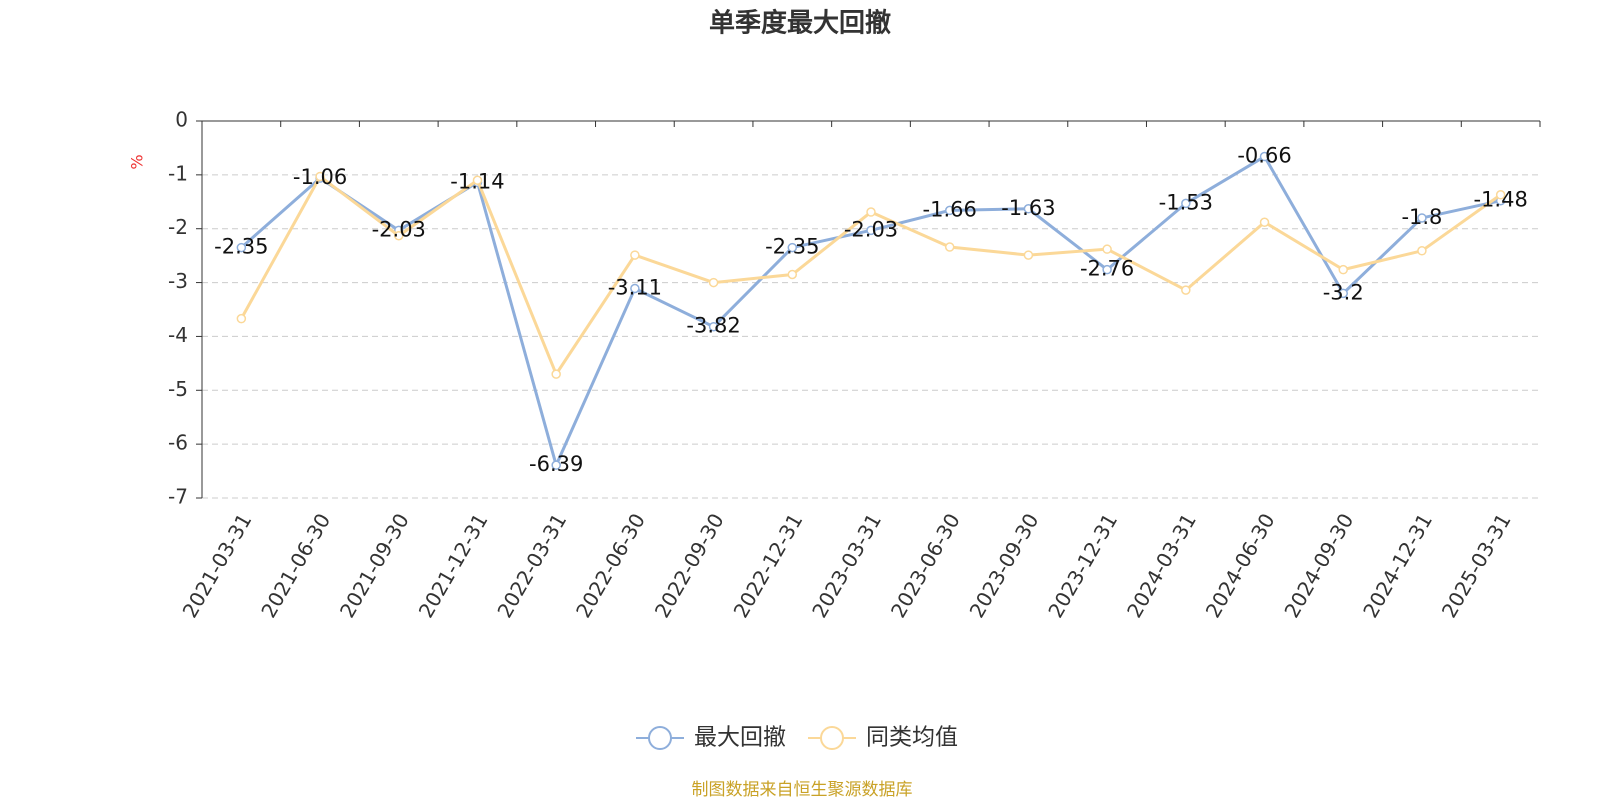 This screenshot has width=1600, height=800. What do you see at coordinates (178, 227) in the screenshot?
I see `y-tick-label: -2` at bounding box center [178, 227].